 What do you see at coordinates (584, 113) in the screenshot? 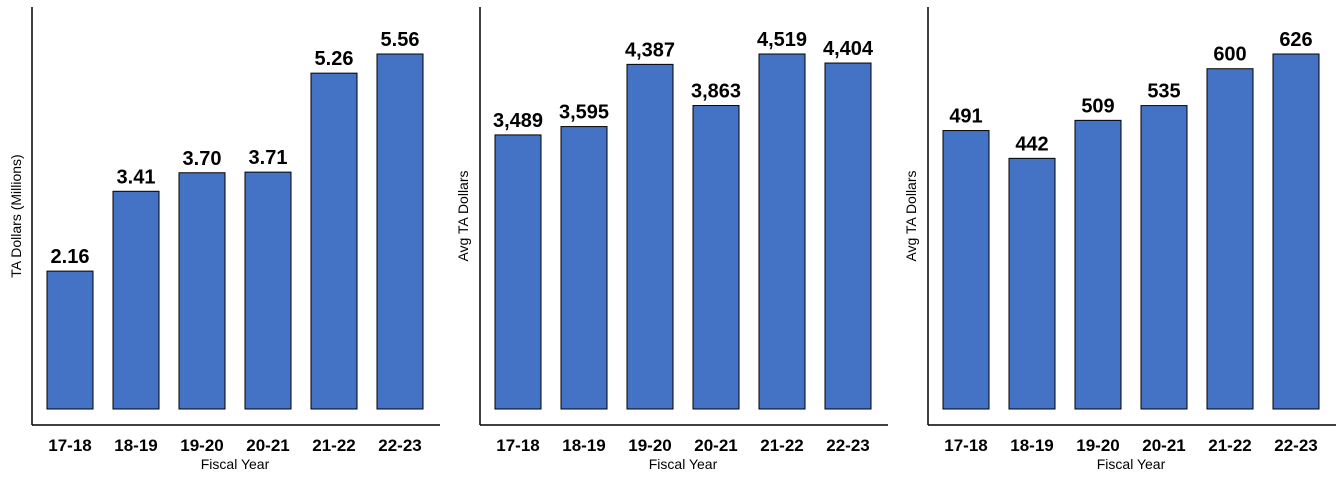
I see `data-label: 3,595` at bounding box center [584, 113].